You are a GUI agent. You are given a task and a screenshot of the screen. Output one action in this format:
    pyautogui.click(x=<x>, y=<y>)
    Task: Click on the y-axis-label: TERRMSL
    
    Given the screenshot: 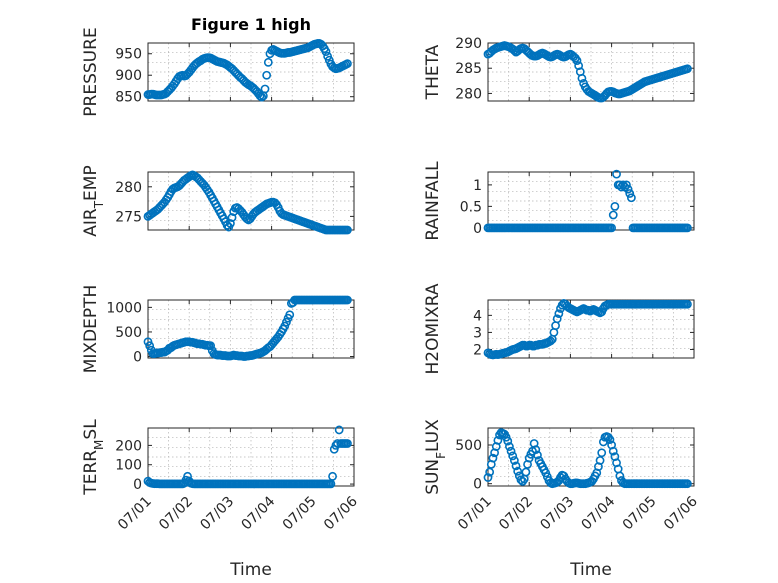 What is the action you would take?
    pyautogui.click(x=93, y=457)
    